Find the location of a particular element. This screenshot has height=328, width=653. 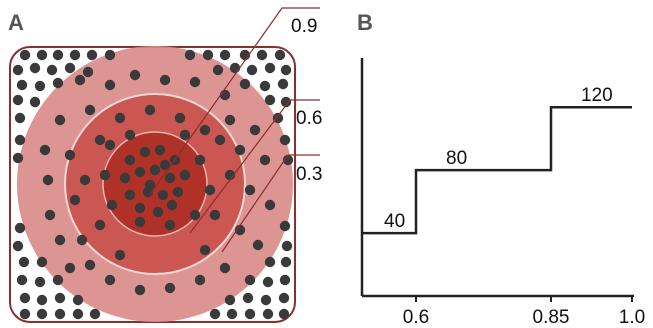

step-value-label: 120 is located at coordinates (597, 95).